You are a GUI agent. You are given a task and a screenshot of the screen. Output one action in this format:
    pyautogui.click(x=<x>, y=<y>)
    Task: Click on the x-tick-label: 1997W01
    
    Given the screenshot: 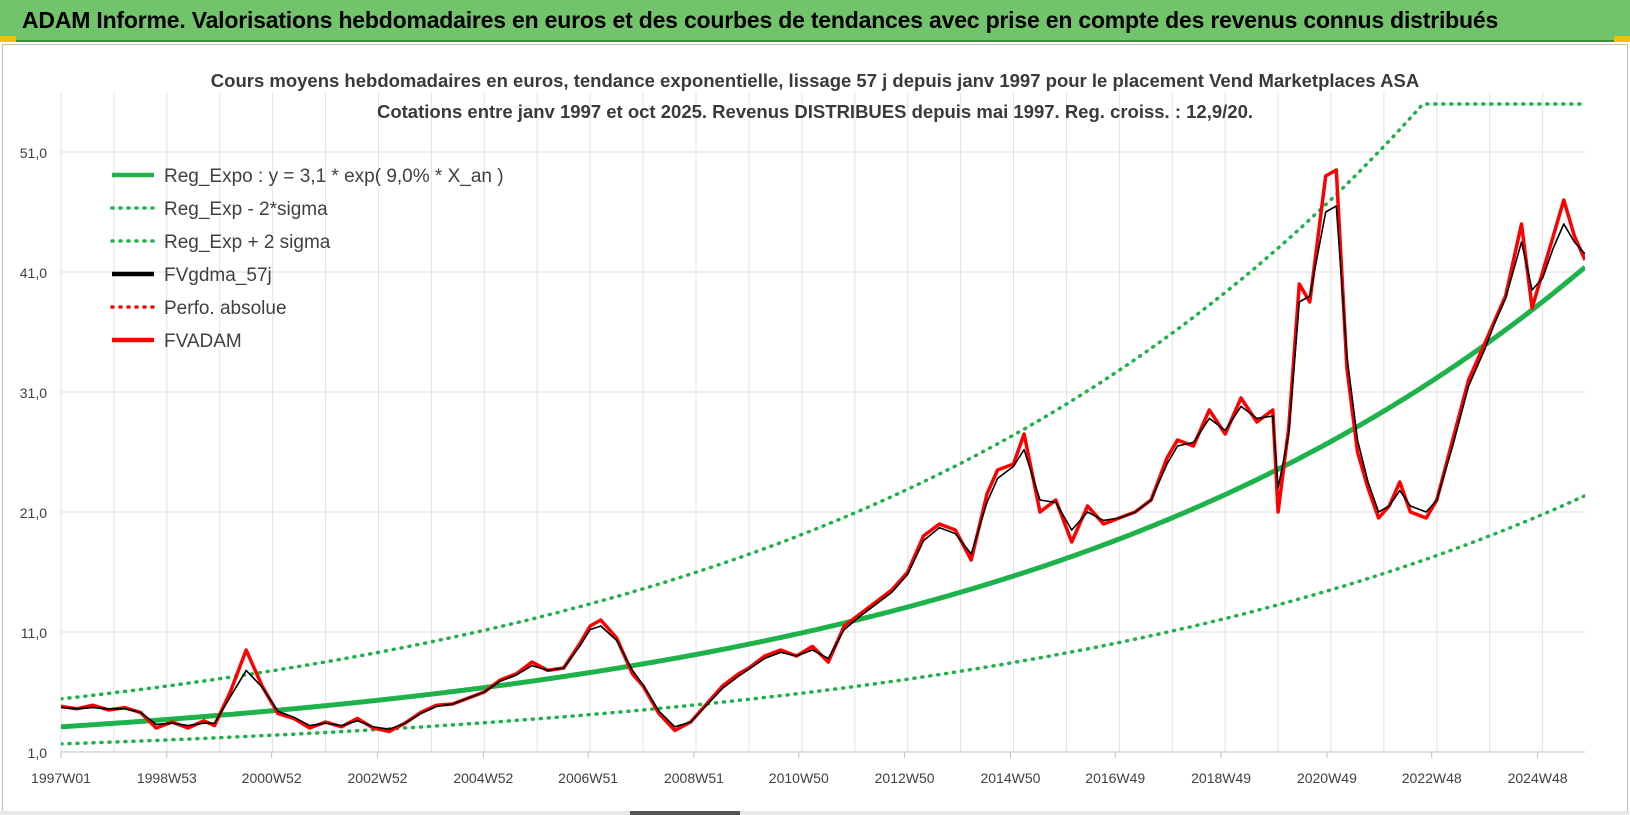 What is the action you would take?
    pyautogui.click(x=61, y=778)
    